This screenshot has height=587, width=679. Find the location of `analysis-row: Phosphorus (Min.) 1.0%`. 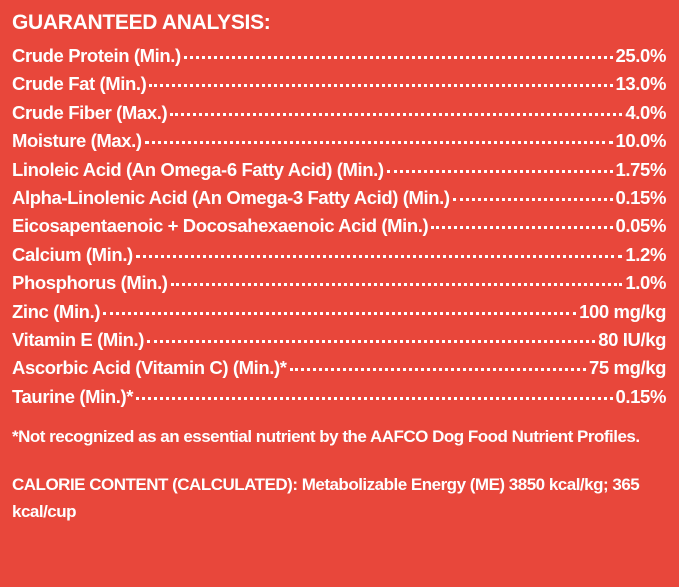

analysis-row: Phosphorus (Min.) 1.0% is located at coordinates (339, 285).